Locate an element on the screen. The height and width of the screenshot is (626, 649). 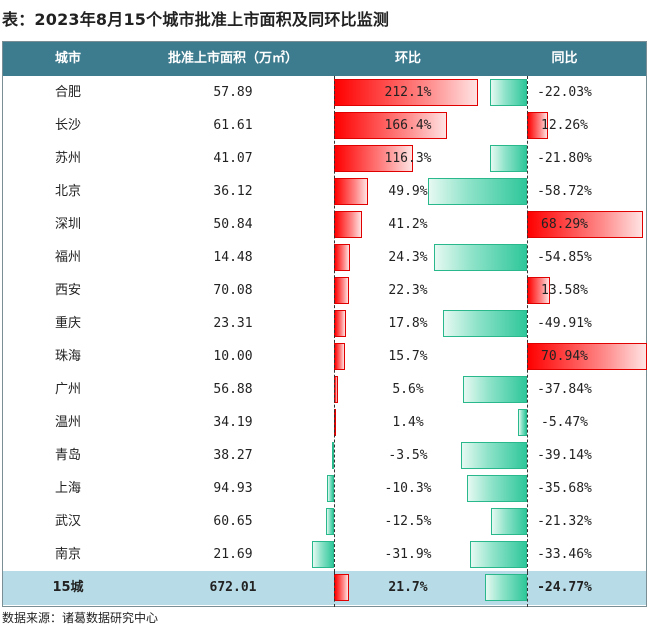
yoy-cell: -21.80% is located at coordinates (564, 158).